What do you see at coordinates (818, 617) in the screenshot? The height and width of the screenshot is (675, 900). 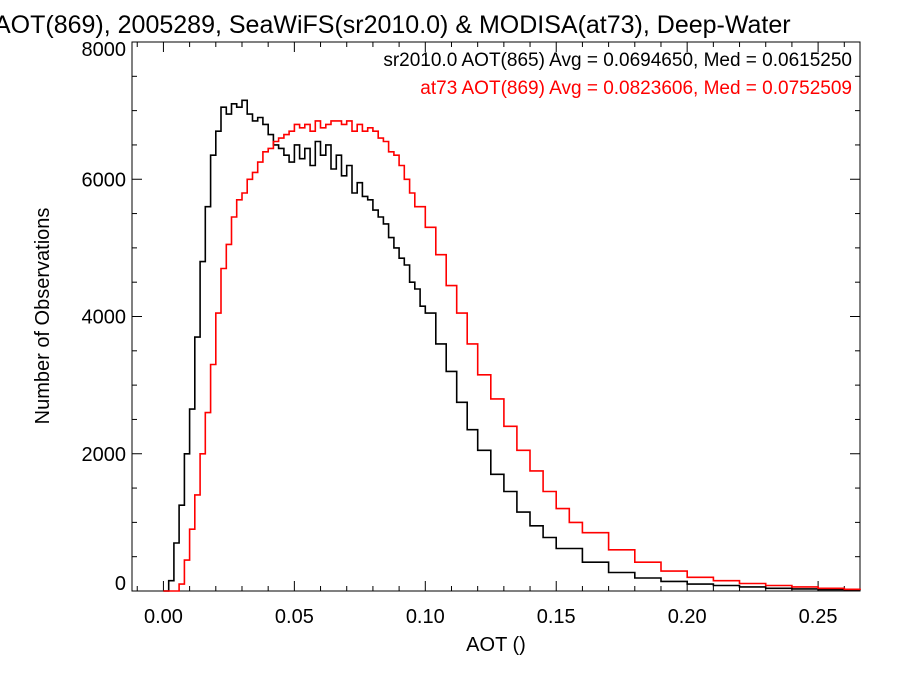 I see `x-tick-label: 0.25` at bounding box center [818, 617].